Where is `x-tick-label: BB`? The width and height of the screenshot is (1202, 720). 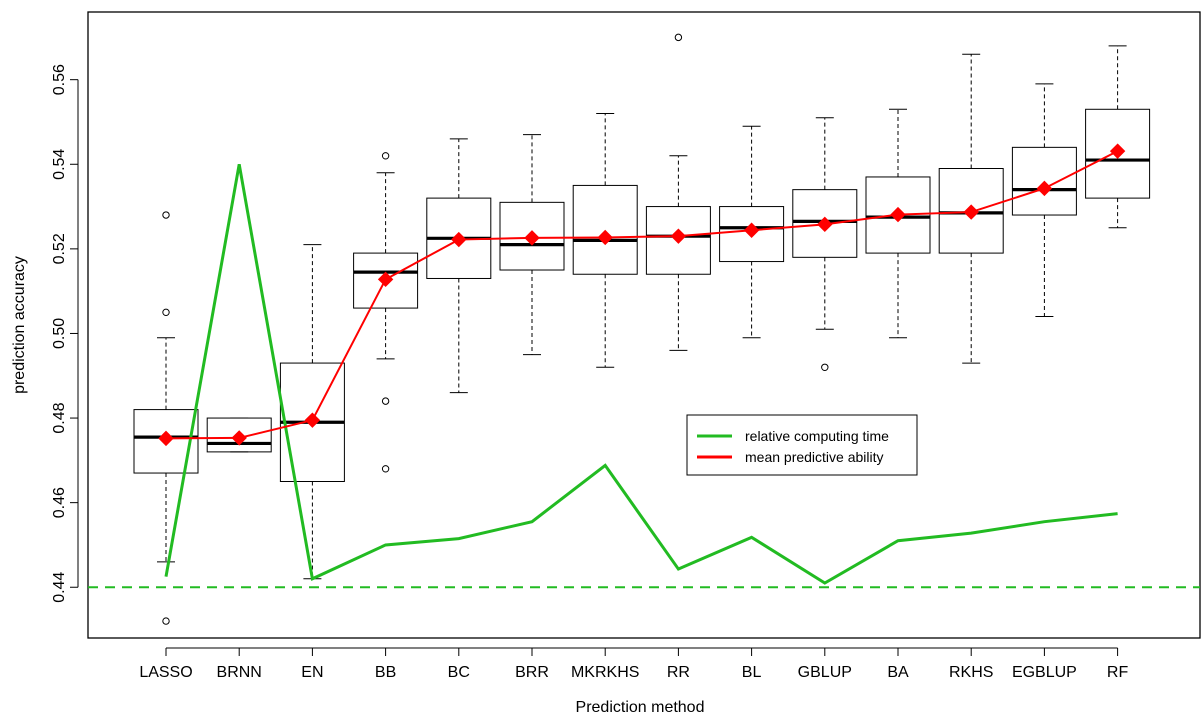 x-tick-label: BB is located at coordinates (385, 672).